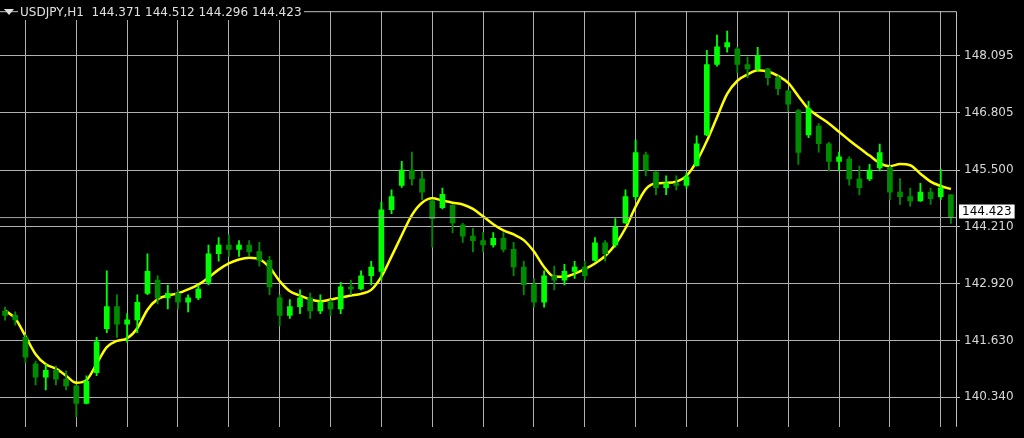  Describe the element at coordinates (989, 55) in the screenshot. I see `y-tick-label: 148.095` at that location.